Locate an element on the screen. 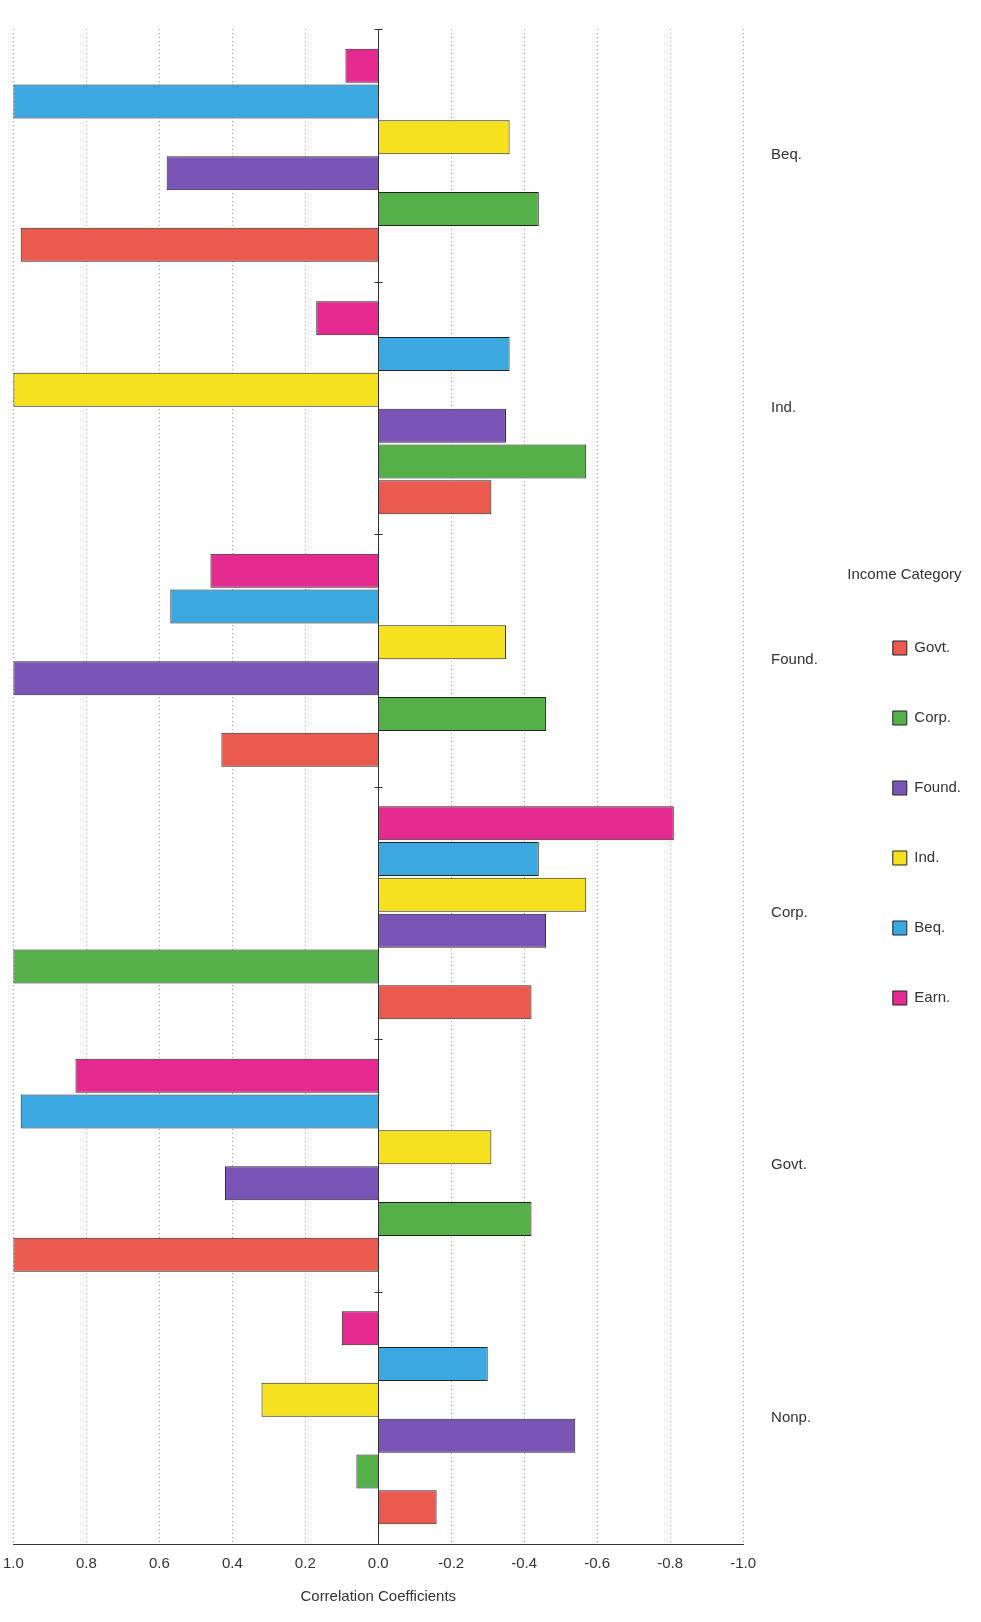 This screenshot has height=1622, width=981. legend-title: Income Category is located at coordinates (904, 574).